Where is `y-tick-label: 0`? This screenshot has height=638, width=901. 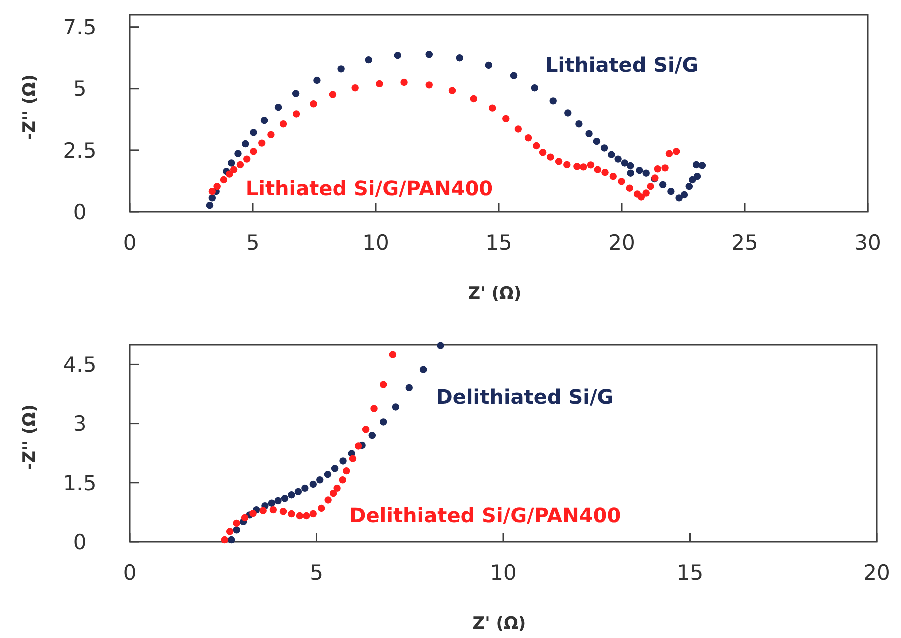 y-tick-label: 0 is located at coordinates (80, 212).